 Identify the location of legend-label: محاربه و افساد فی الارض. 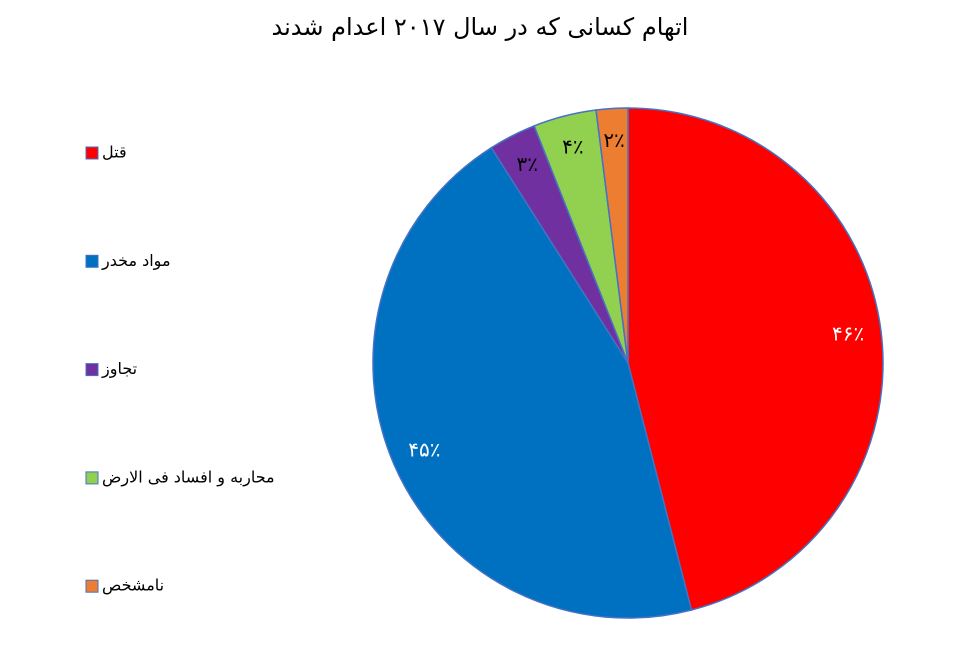
(188, 477).